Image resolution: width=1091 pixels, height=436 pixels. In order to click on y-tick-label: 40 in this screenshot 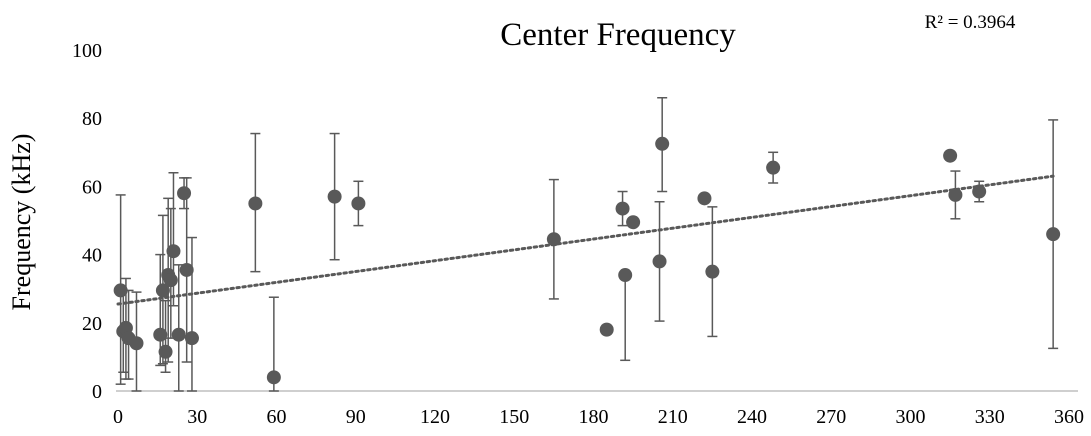, I will do `click(92, 256)`.